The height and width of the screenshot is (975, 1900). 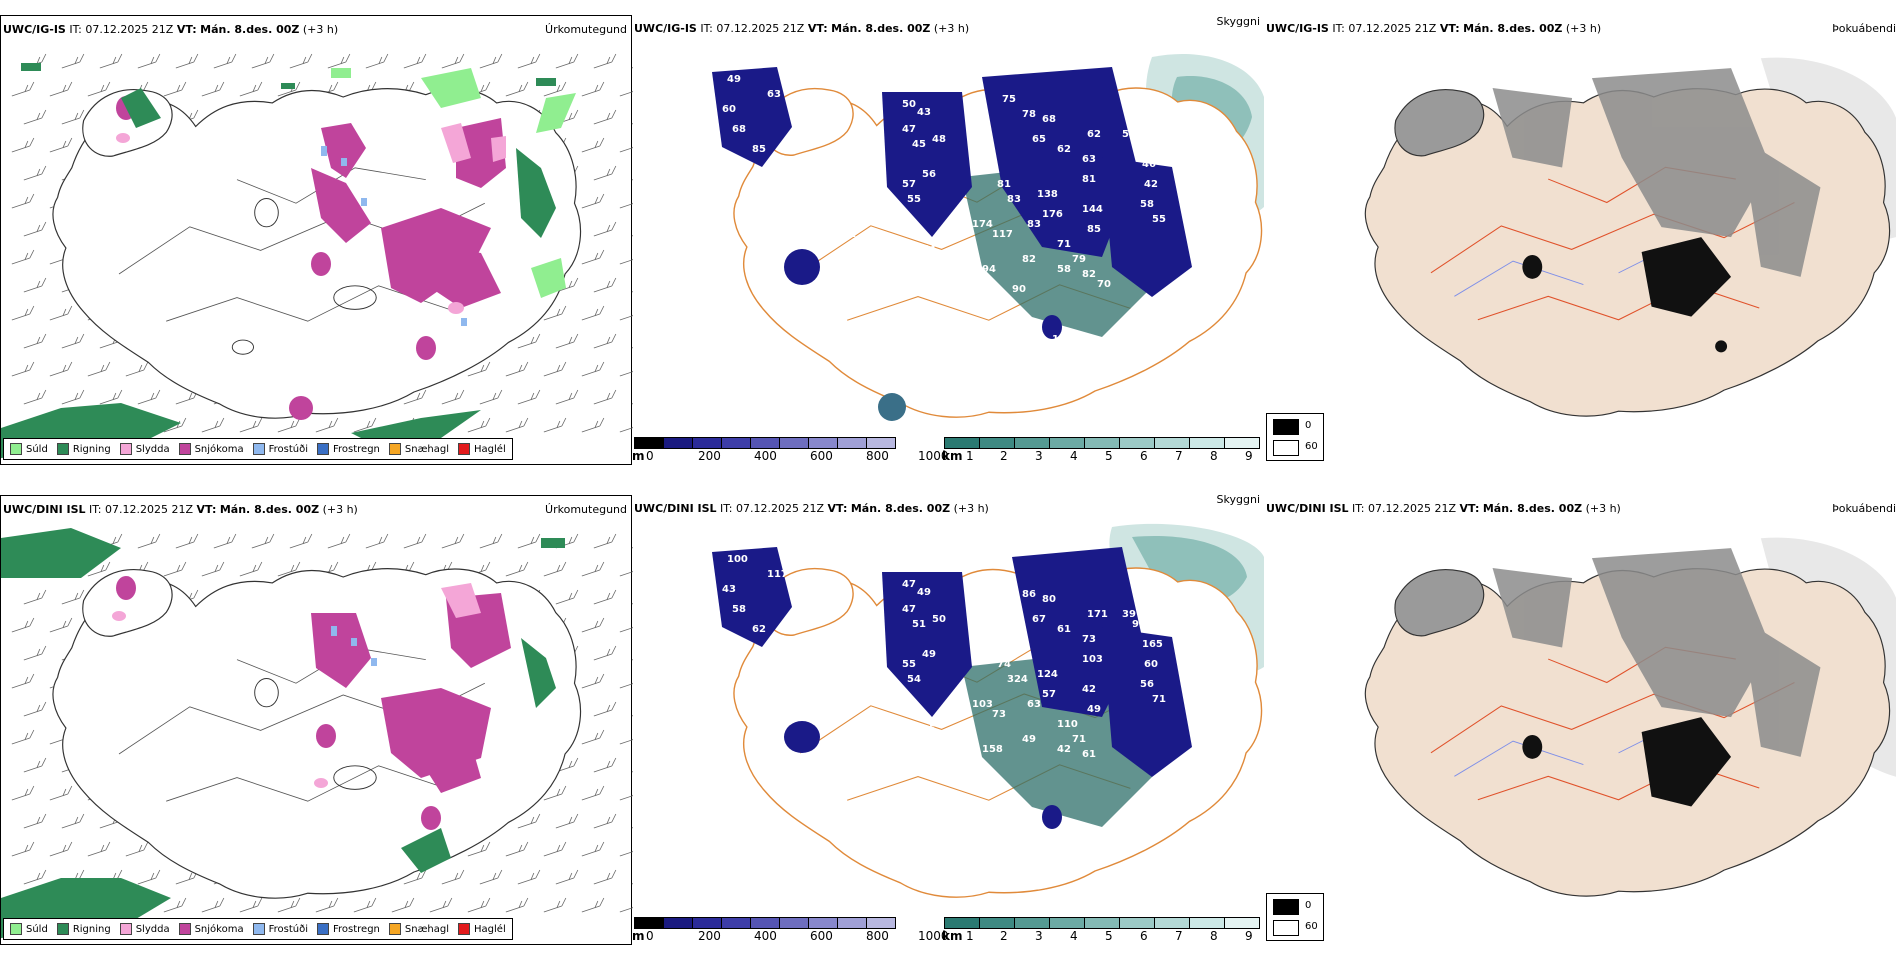 What do you see at coordinates (970, 456) in the screenshot?
I see `km-tick: 1` at bounding box center [970, 456].